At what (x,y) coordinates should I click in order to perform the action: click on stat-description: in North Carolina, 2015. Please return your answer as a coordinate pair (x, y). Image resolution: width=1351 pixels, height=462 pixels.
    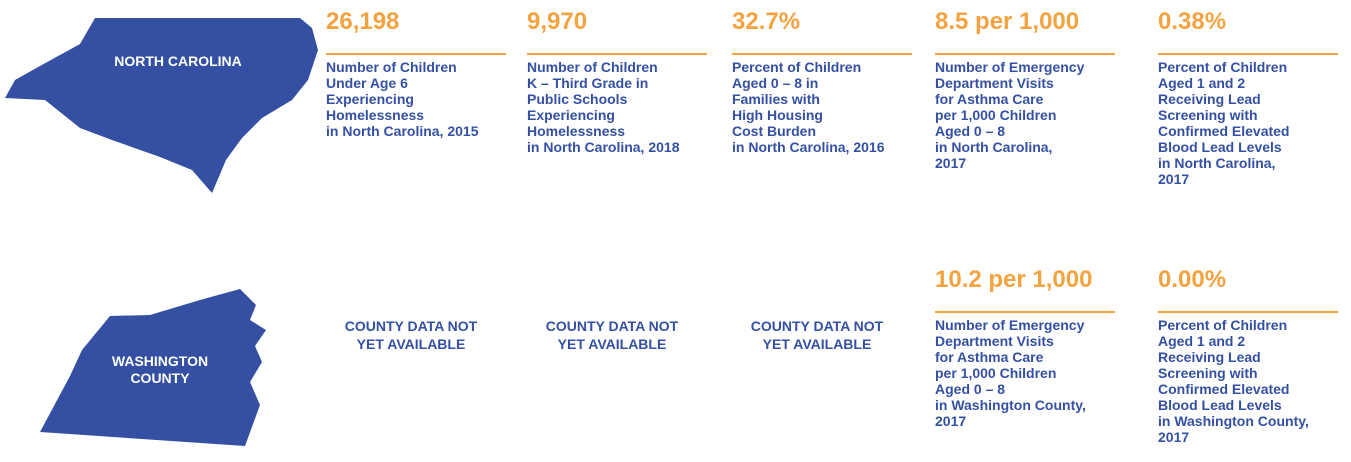
    Looking at the image, I should click on (402, 131).